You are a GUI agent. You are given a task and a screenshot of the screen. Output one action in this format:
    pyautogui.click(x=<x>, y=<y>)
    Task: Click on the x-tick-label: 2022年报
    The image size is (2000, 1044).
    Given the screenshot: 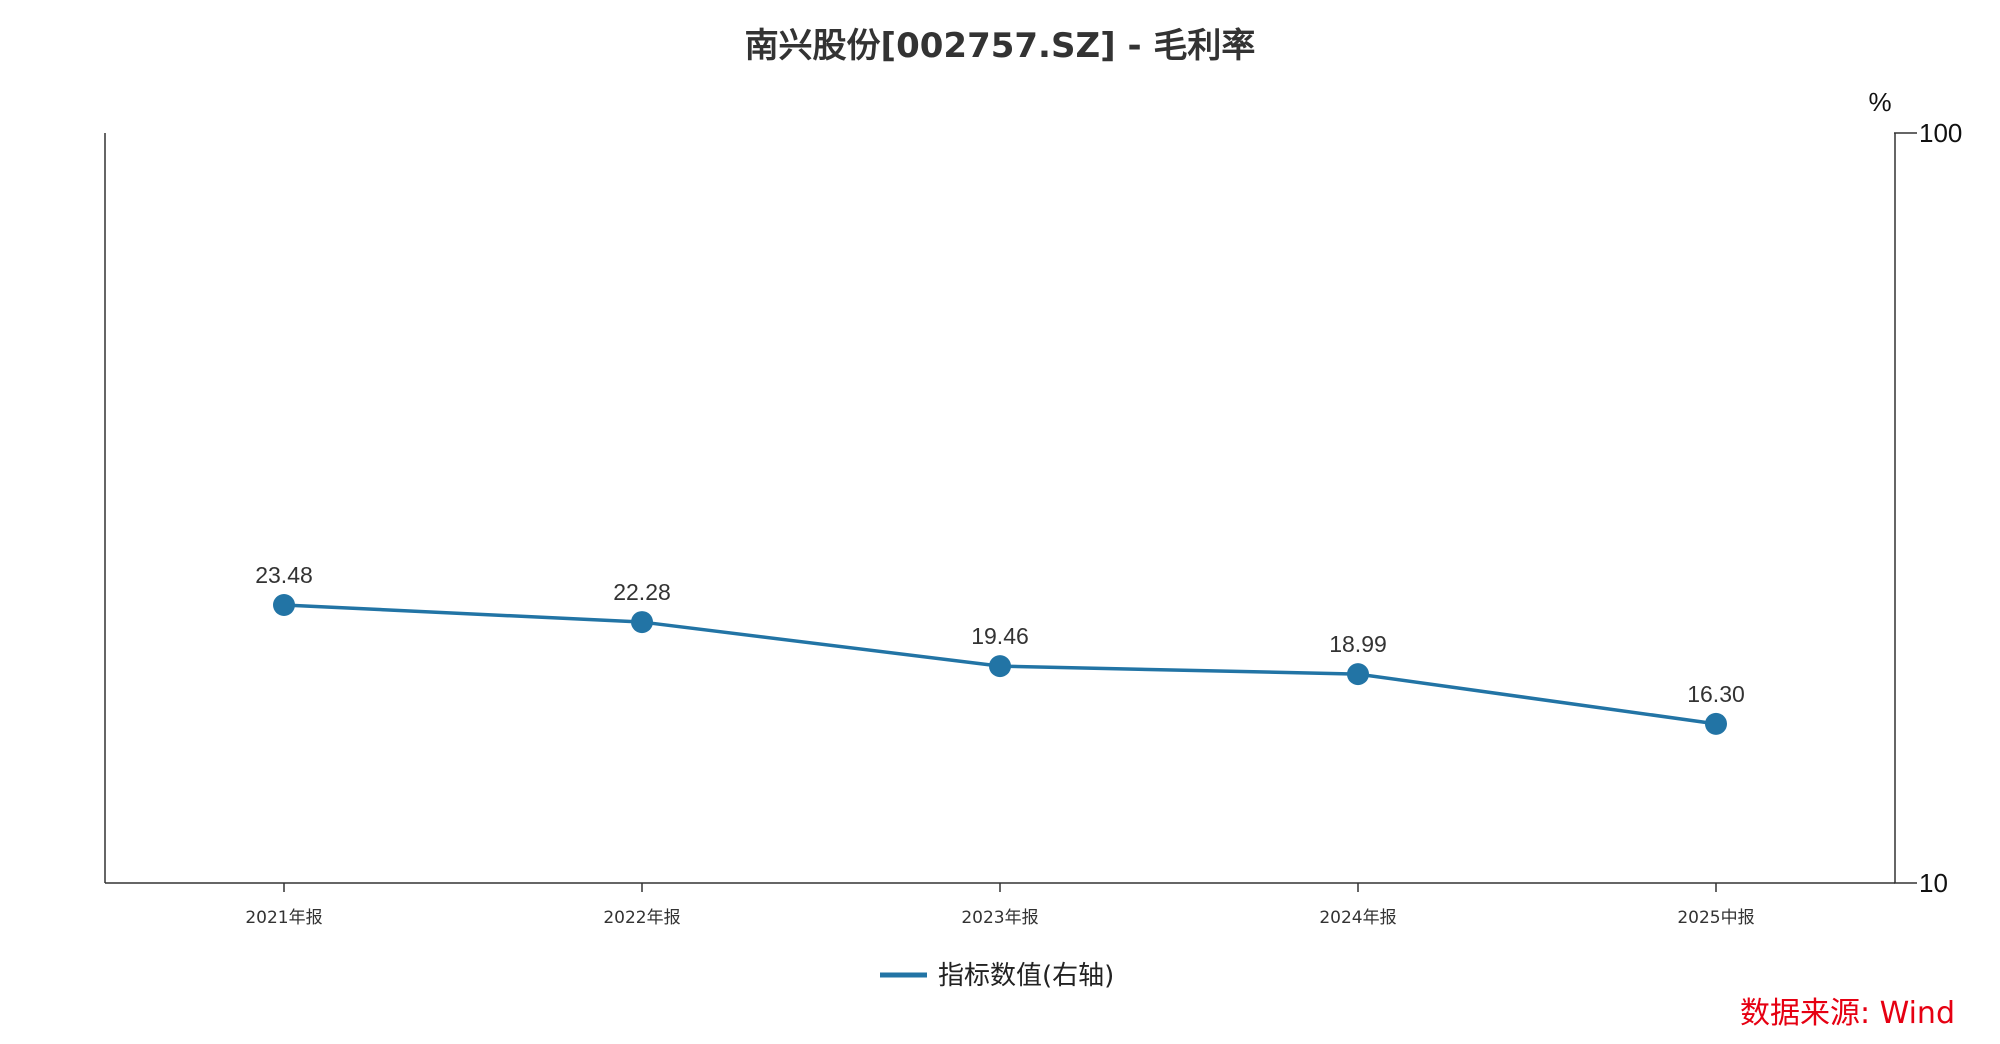 What is the action you would take?
    pyautogui.click(x=641, y=918)
    